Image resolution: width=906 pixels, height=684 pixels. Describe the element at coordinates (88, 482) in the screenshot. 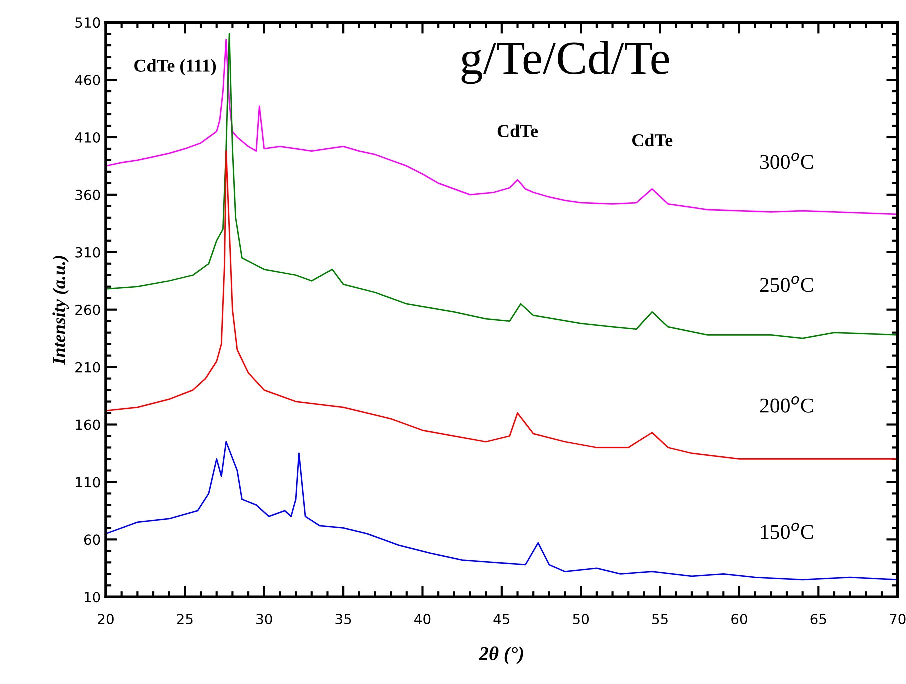

I see `y-tick-label: 110` at that location.